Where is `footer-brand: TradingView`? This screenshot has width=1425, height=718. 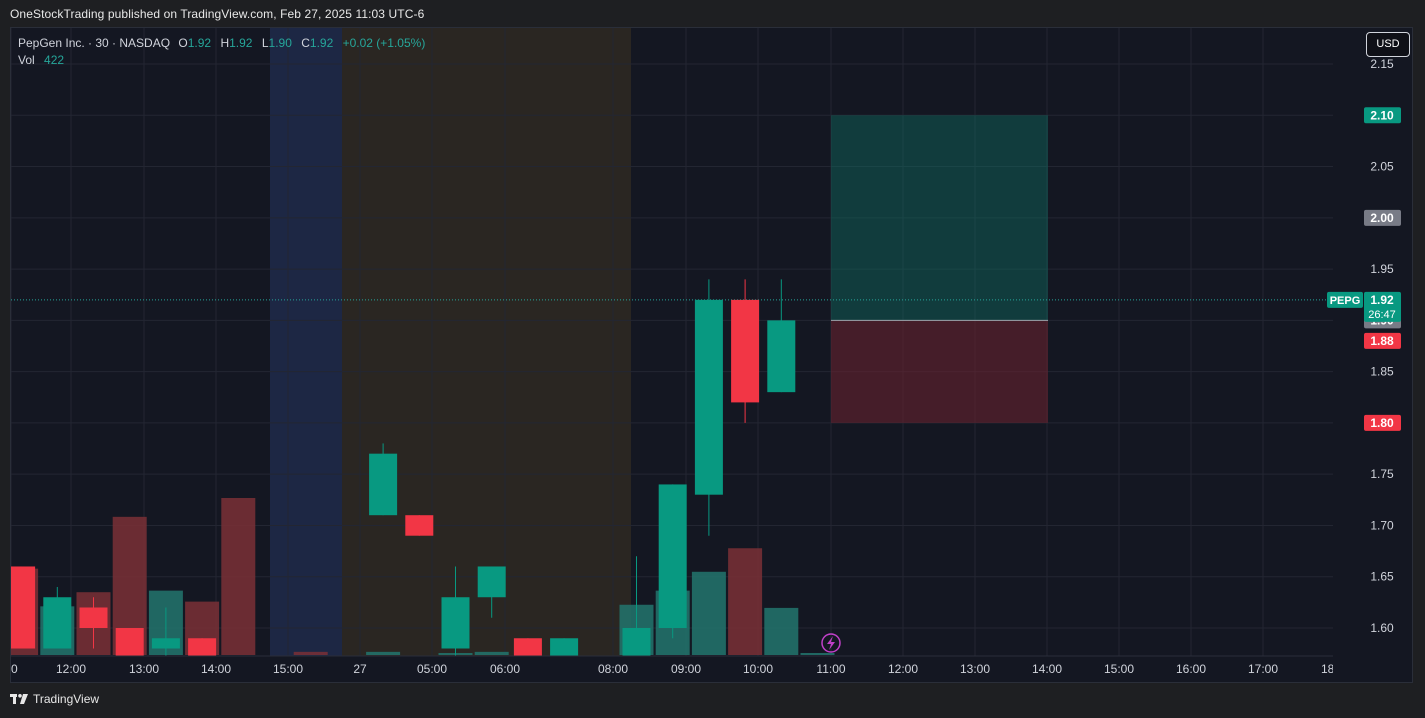 footer-brand: TradingView is located at coordinates (54, 699).